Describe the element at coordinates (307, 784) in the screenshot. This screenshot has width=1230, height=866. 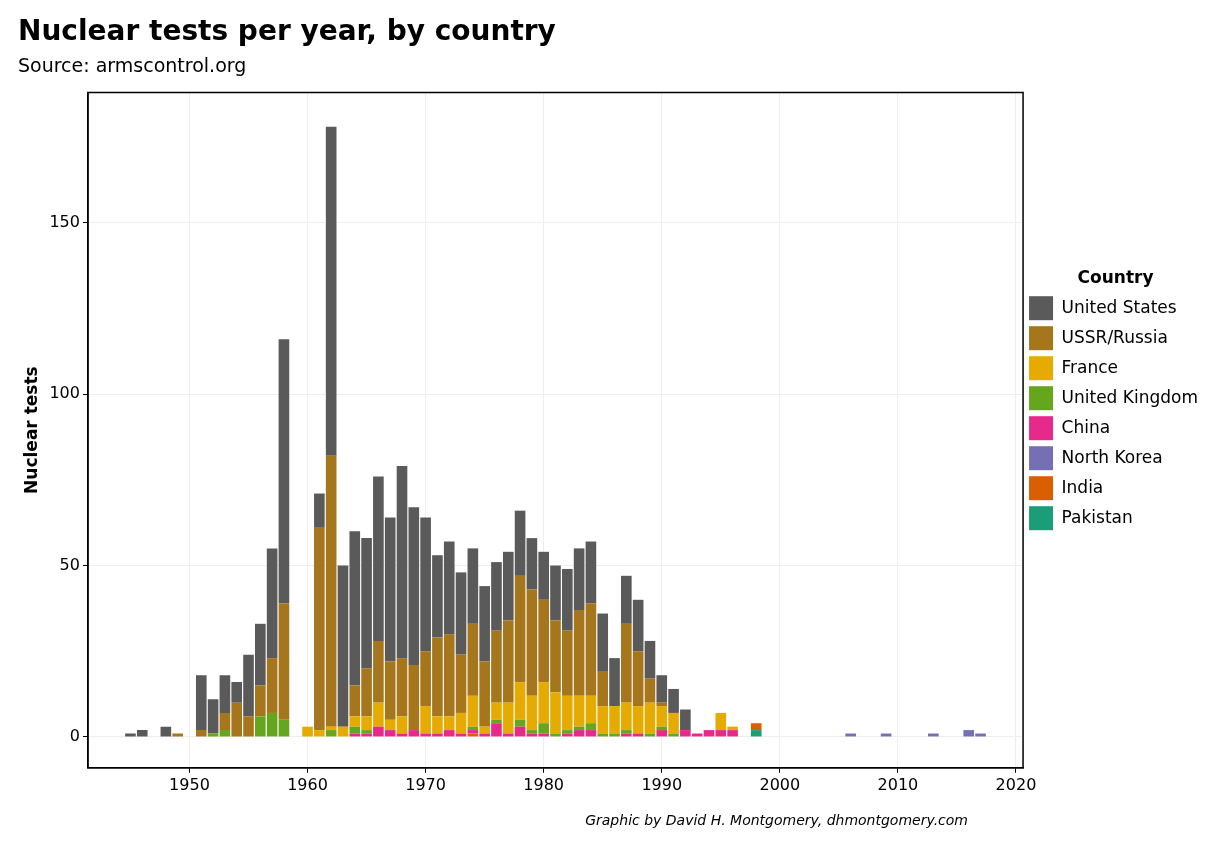
I see `x-tick-label: 1960` at that location.